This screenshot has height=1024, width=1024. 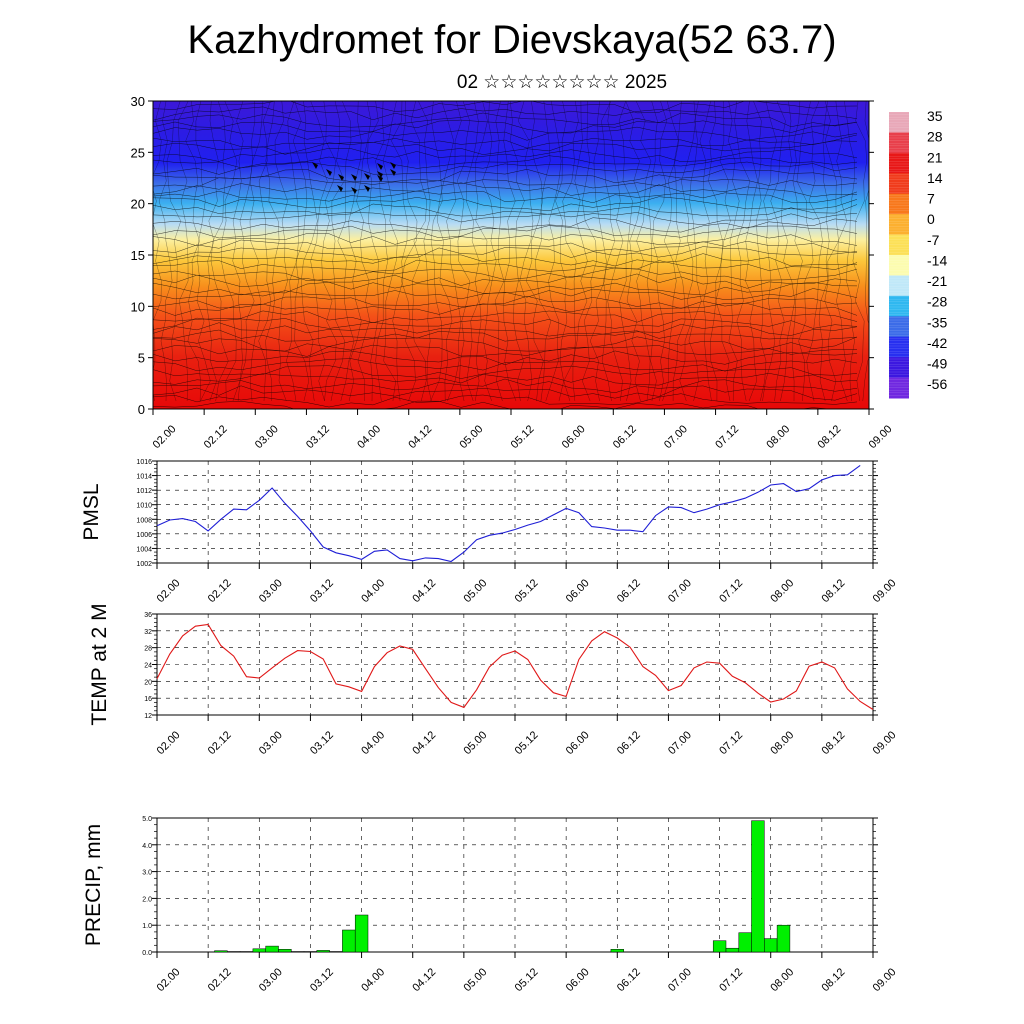 What do you see at coordinates (138, 306) in the screenshot?
I see `y-tick-label: 10` at bounding box center [138, 306].